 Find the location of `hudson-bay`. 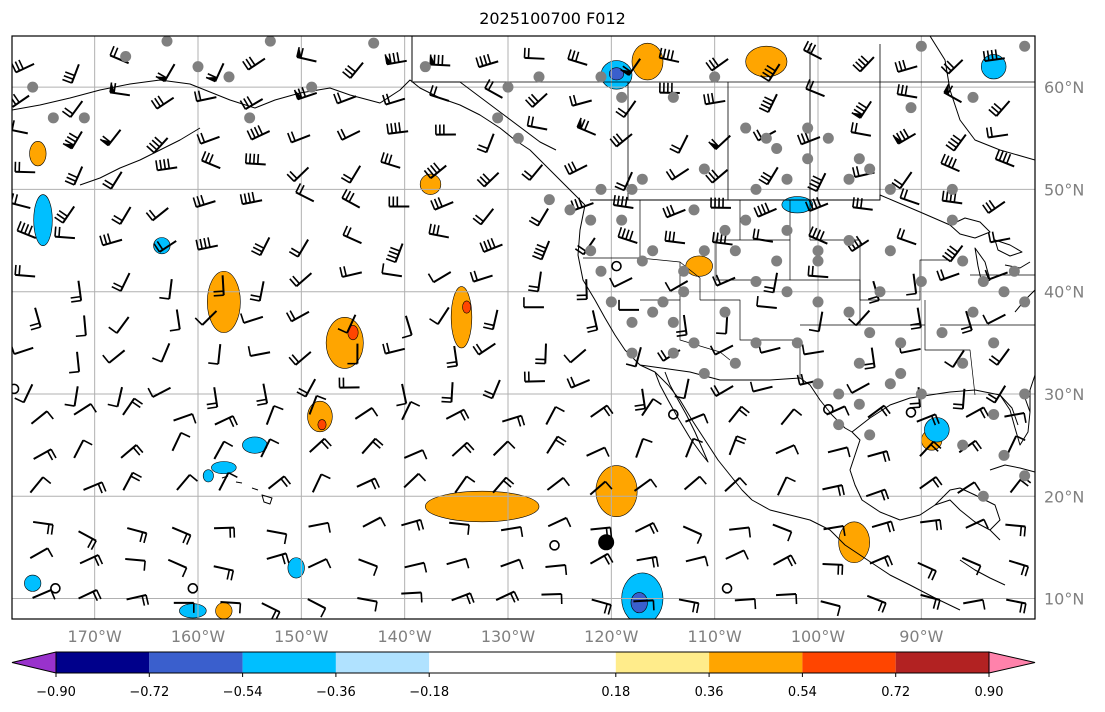

hudson-bay is located at coordinates (982, 98).